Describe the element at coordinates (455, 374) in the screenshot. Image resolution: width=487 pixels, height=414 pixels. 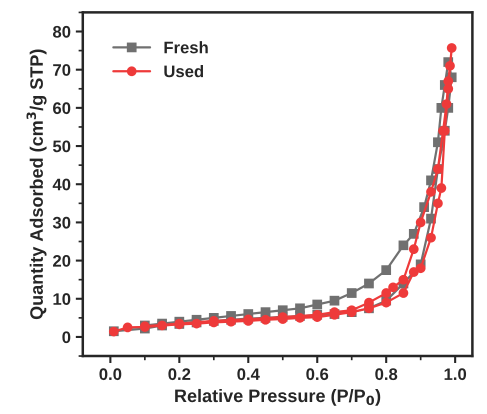
I see `x-tick-label: 1.0` at that location.